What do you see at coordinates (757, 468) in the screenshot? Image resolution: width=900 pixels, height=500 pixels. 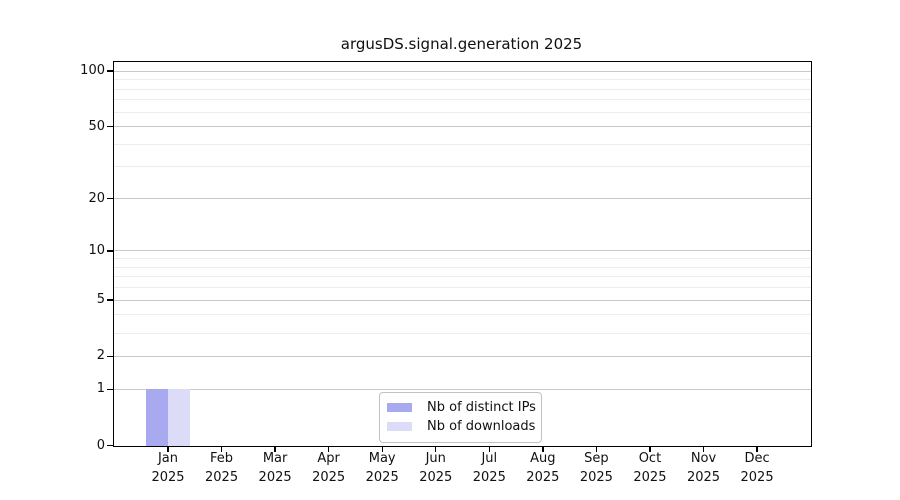 I see `x-tick-label: Dec 2025` at bounding box center [757, 468].